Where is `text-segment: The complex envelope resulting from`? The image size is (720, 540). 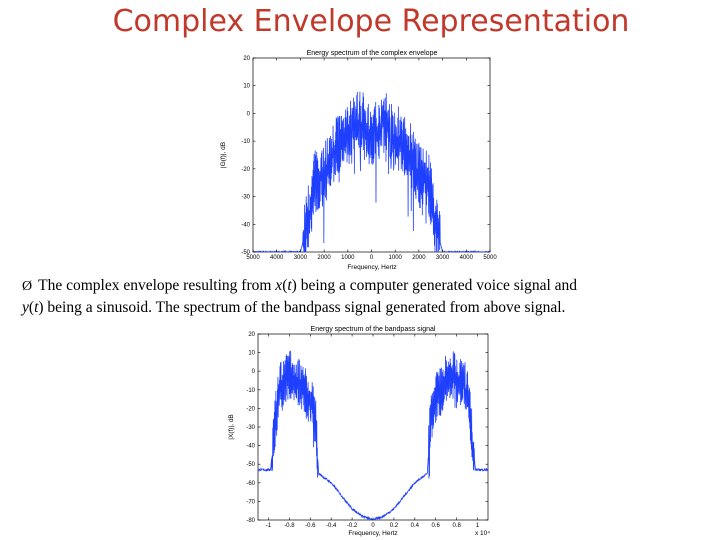 text-segment: The complex envelope resulting from is located at coordinates (157, 285).